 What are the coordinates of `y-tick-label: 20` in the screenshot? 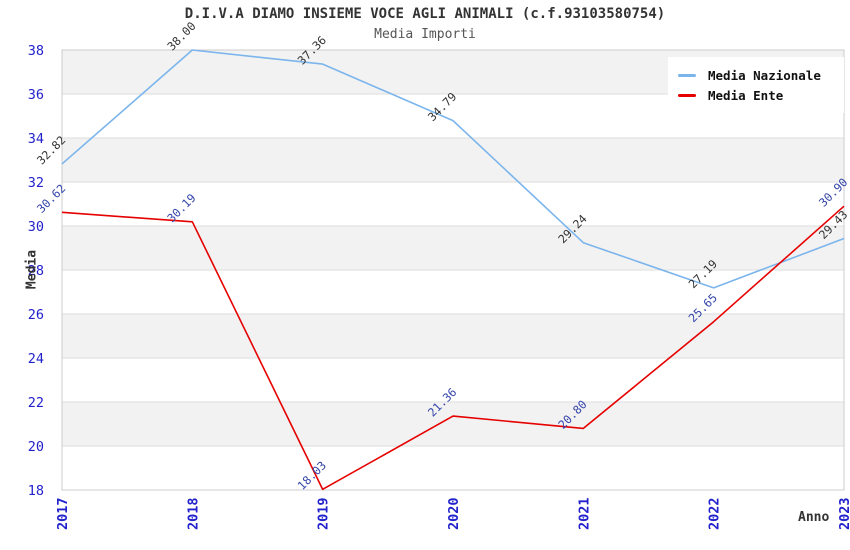 It's located at (36, 447).